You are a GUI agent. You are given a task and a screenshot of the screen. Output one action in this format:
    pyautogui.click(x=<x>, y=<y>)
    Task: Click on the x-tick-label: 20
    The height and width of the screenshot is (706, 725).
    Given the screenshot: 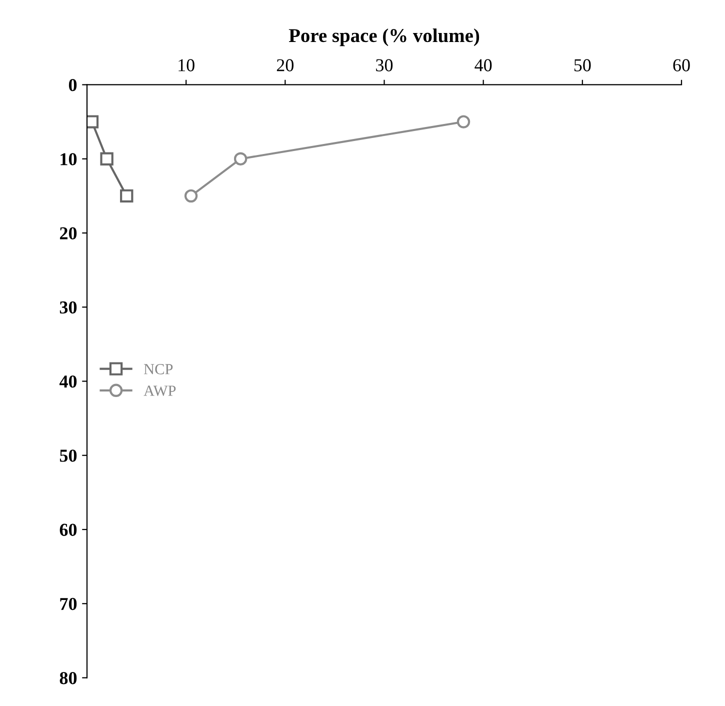 What is the action you would take?
    pyautogui.click(x=285, y=65)
    